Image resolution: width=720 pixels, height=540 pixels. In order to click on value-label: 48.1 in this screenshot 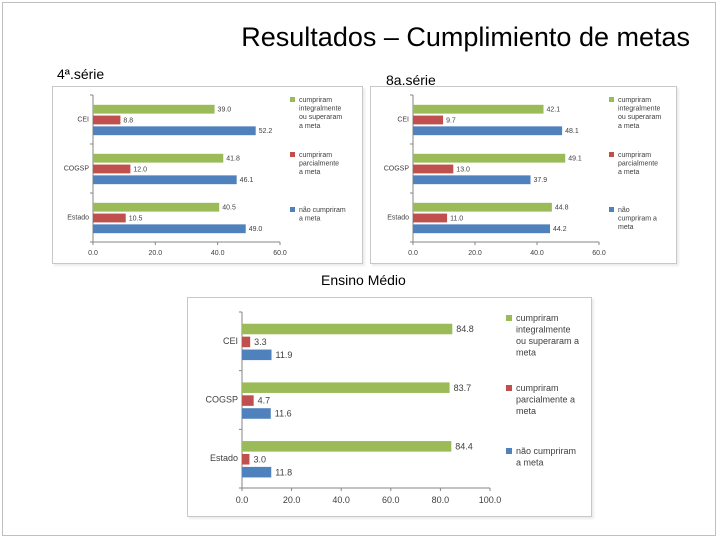, I will do `click(572, 131)`.